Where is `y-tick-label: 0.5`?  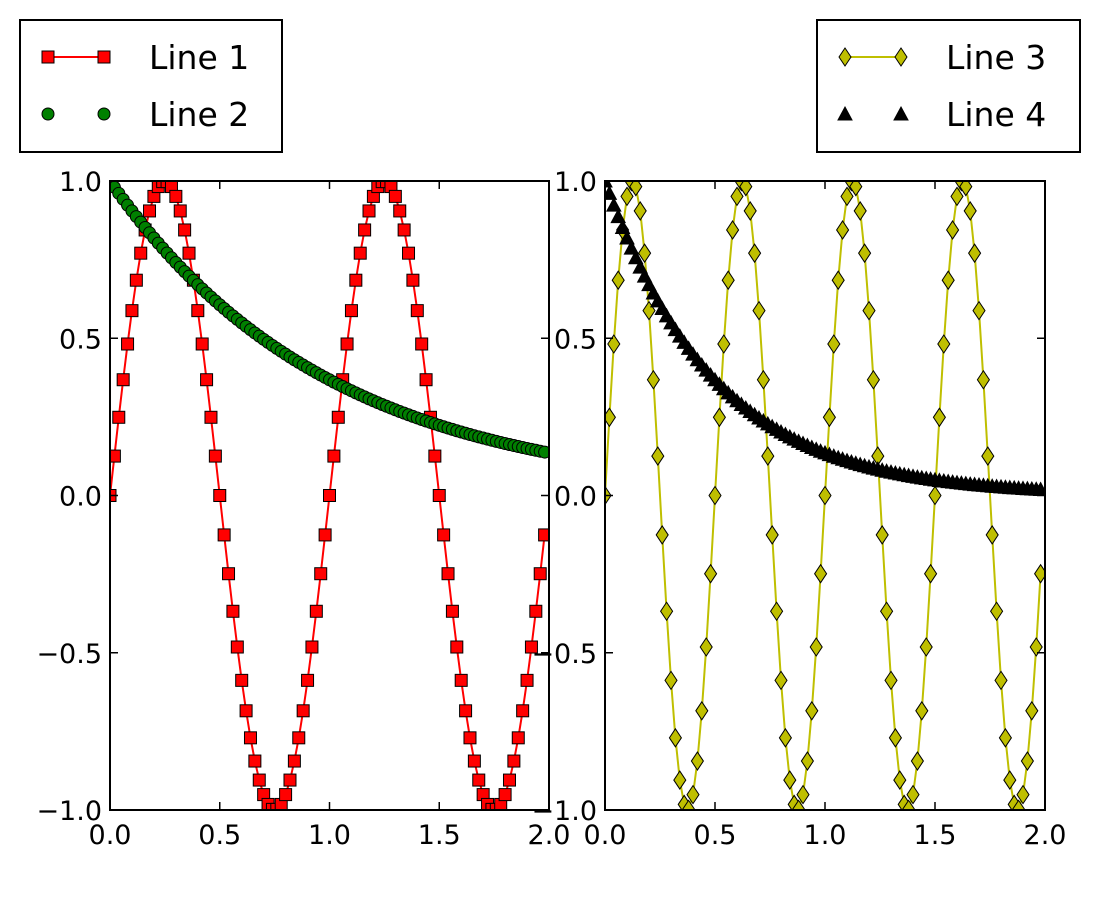 y-tick-label: 0.5 is located at coordinates (575, 339).